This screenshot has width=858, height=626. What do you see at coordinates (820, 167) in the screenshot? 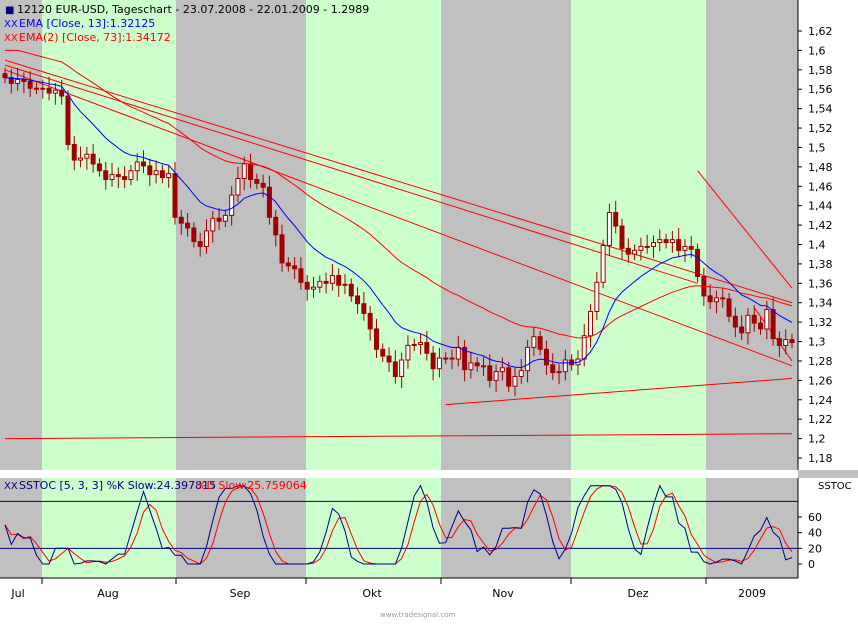
I see `price-tick-label: 1,48` at bounding box center [820, 167].